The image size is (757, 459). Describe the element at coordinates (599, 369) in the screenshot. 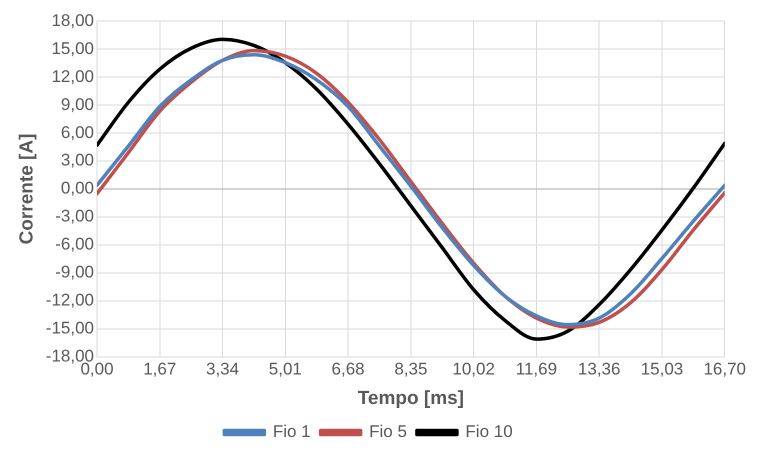

I see `x-tick-label: 13,36` at that location.